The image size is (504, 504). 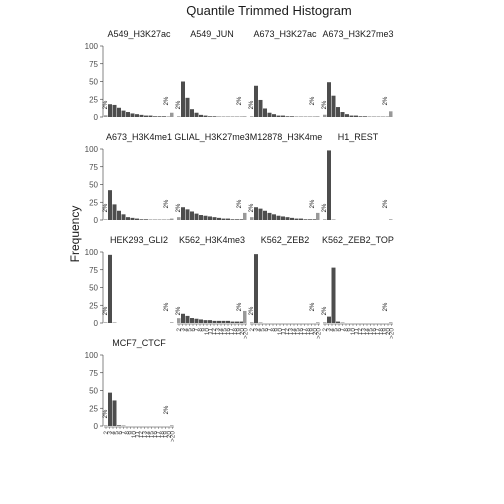 What do you see at coordinates (139, 240) in the screenshot?
I see `facet-label: HEK293_GLI2` at bounding box center [139, 240].